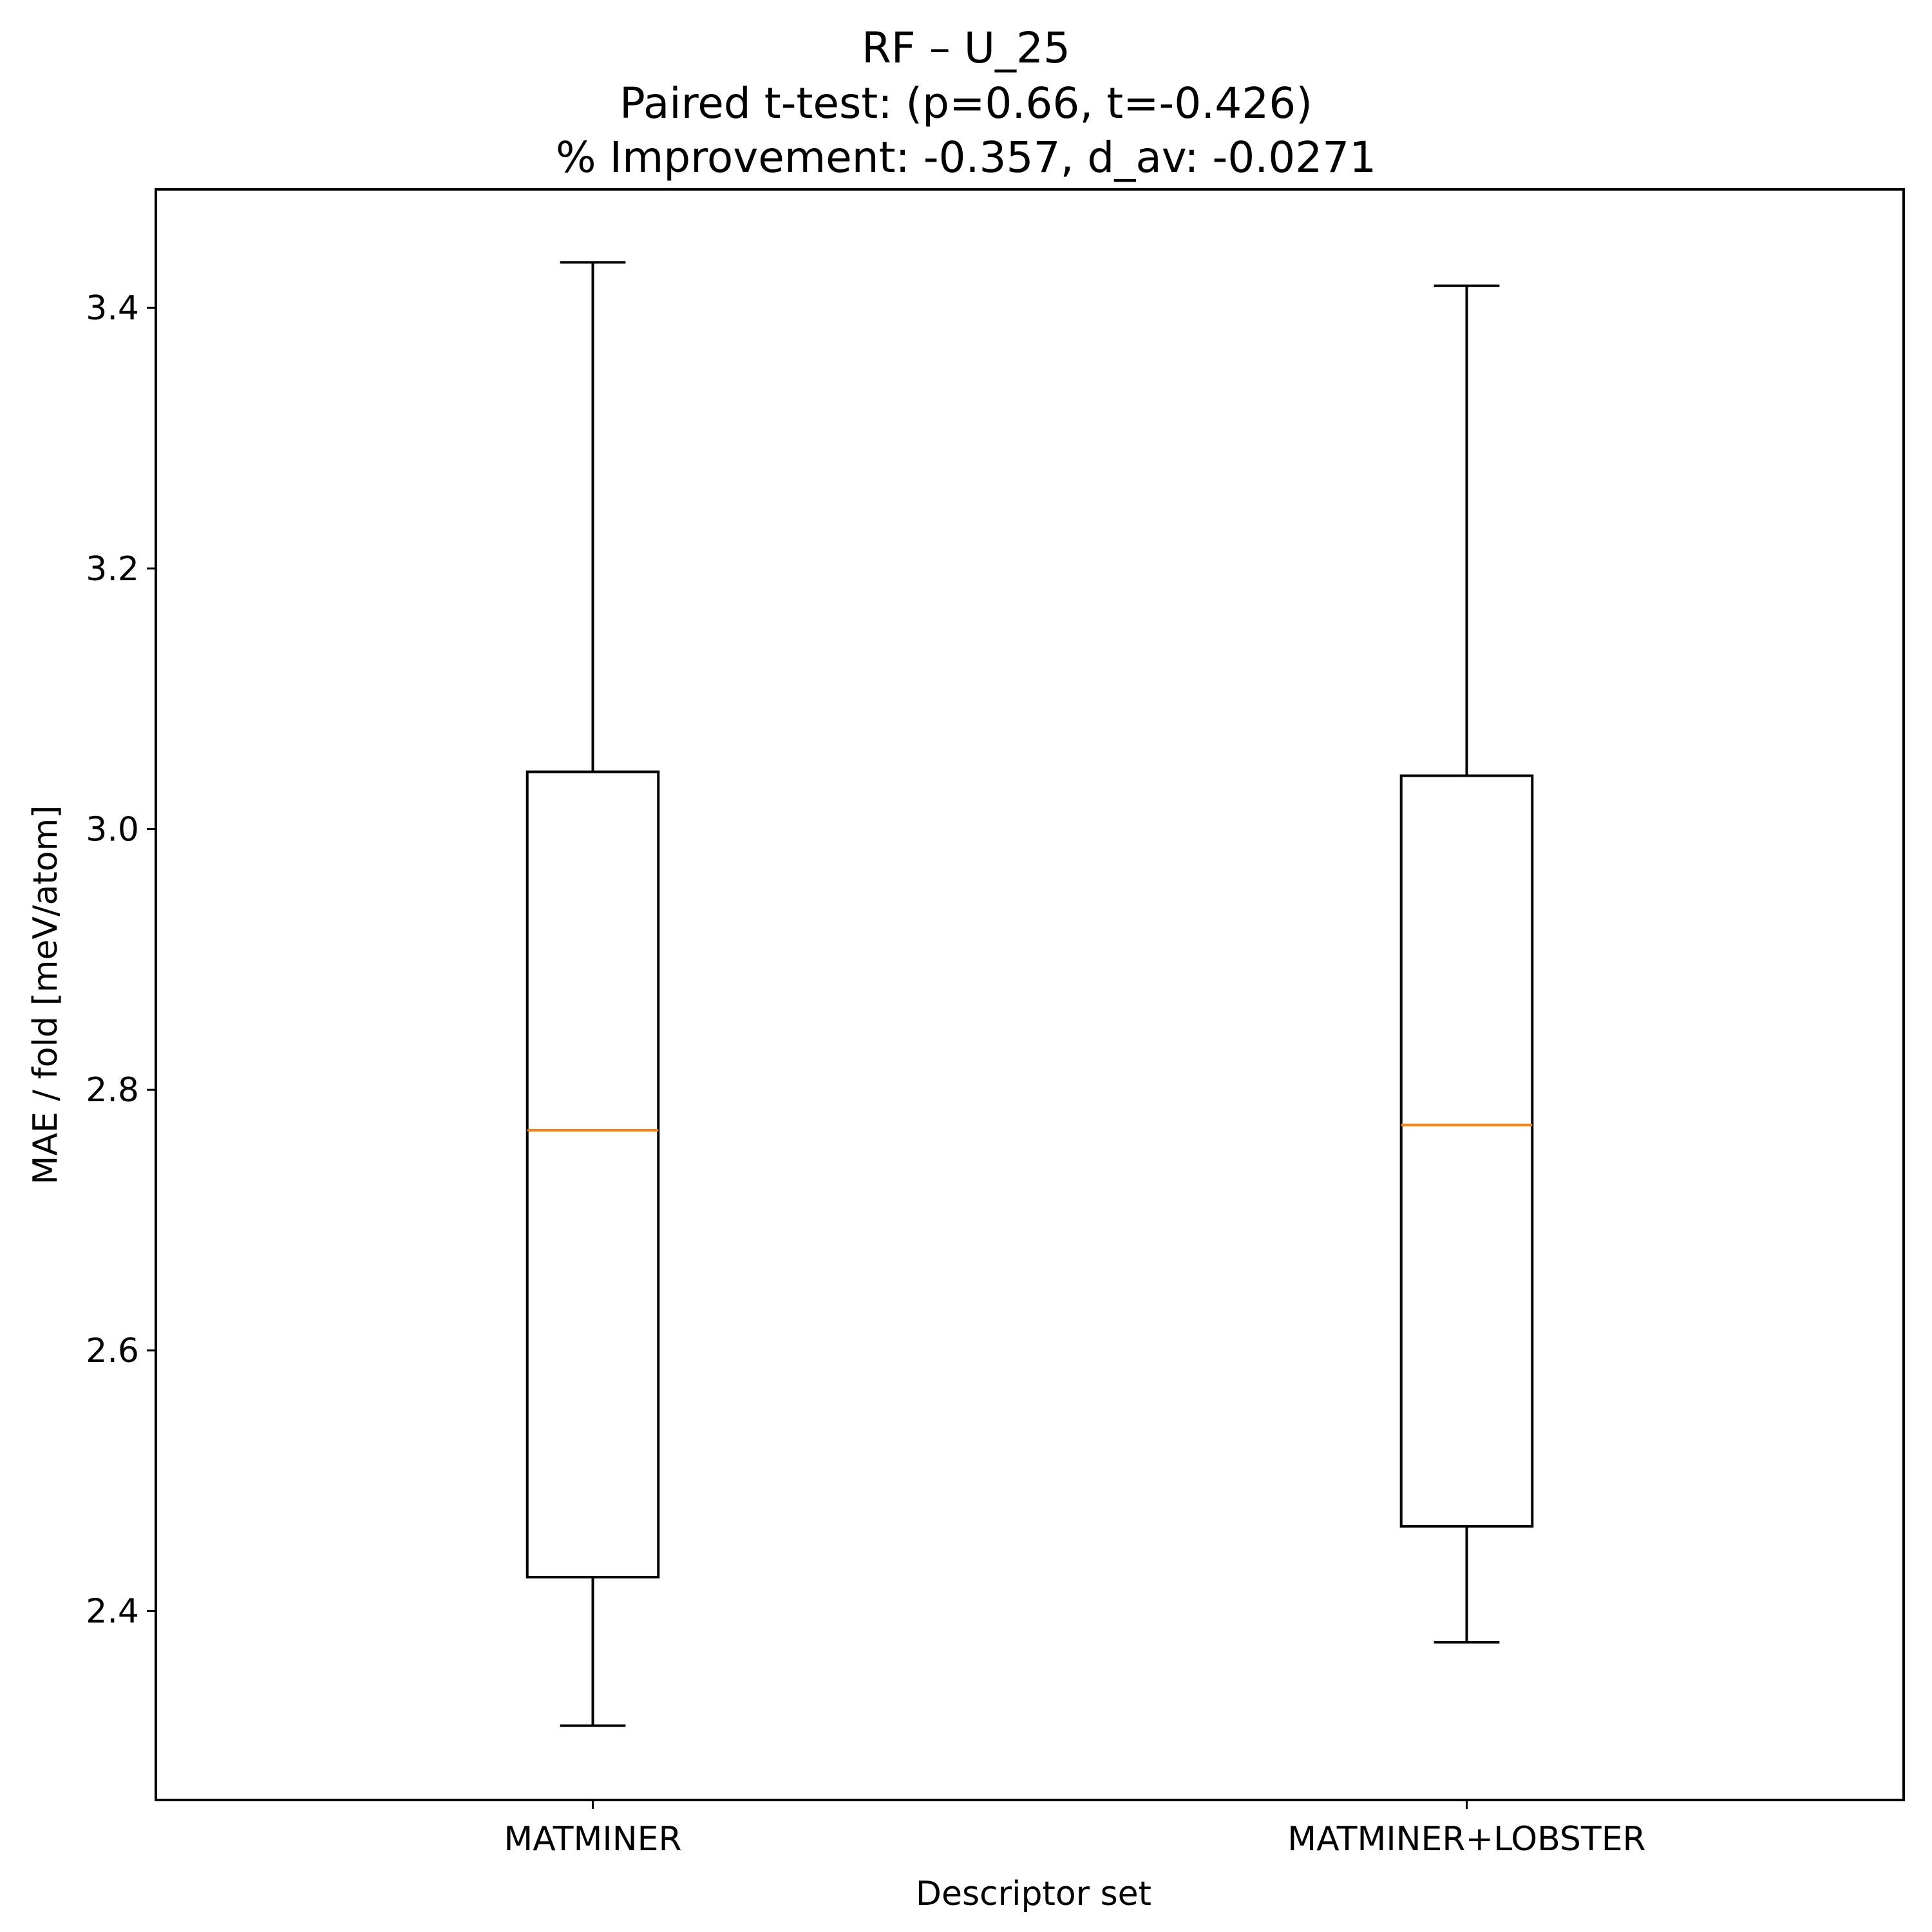  I want to click on box-matminer, so click(593, 994).